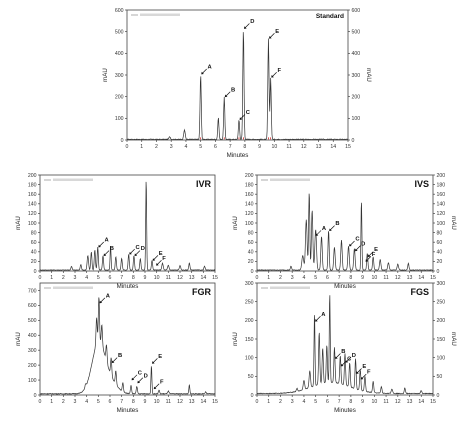 This screenshot has height=424, width=474. Describe the element at coordinates (438, 396) in the screenshot. I see `y-tick-label-right: 0` at that location.